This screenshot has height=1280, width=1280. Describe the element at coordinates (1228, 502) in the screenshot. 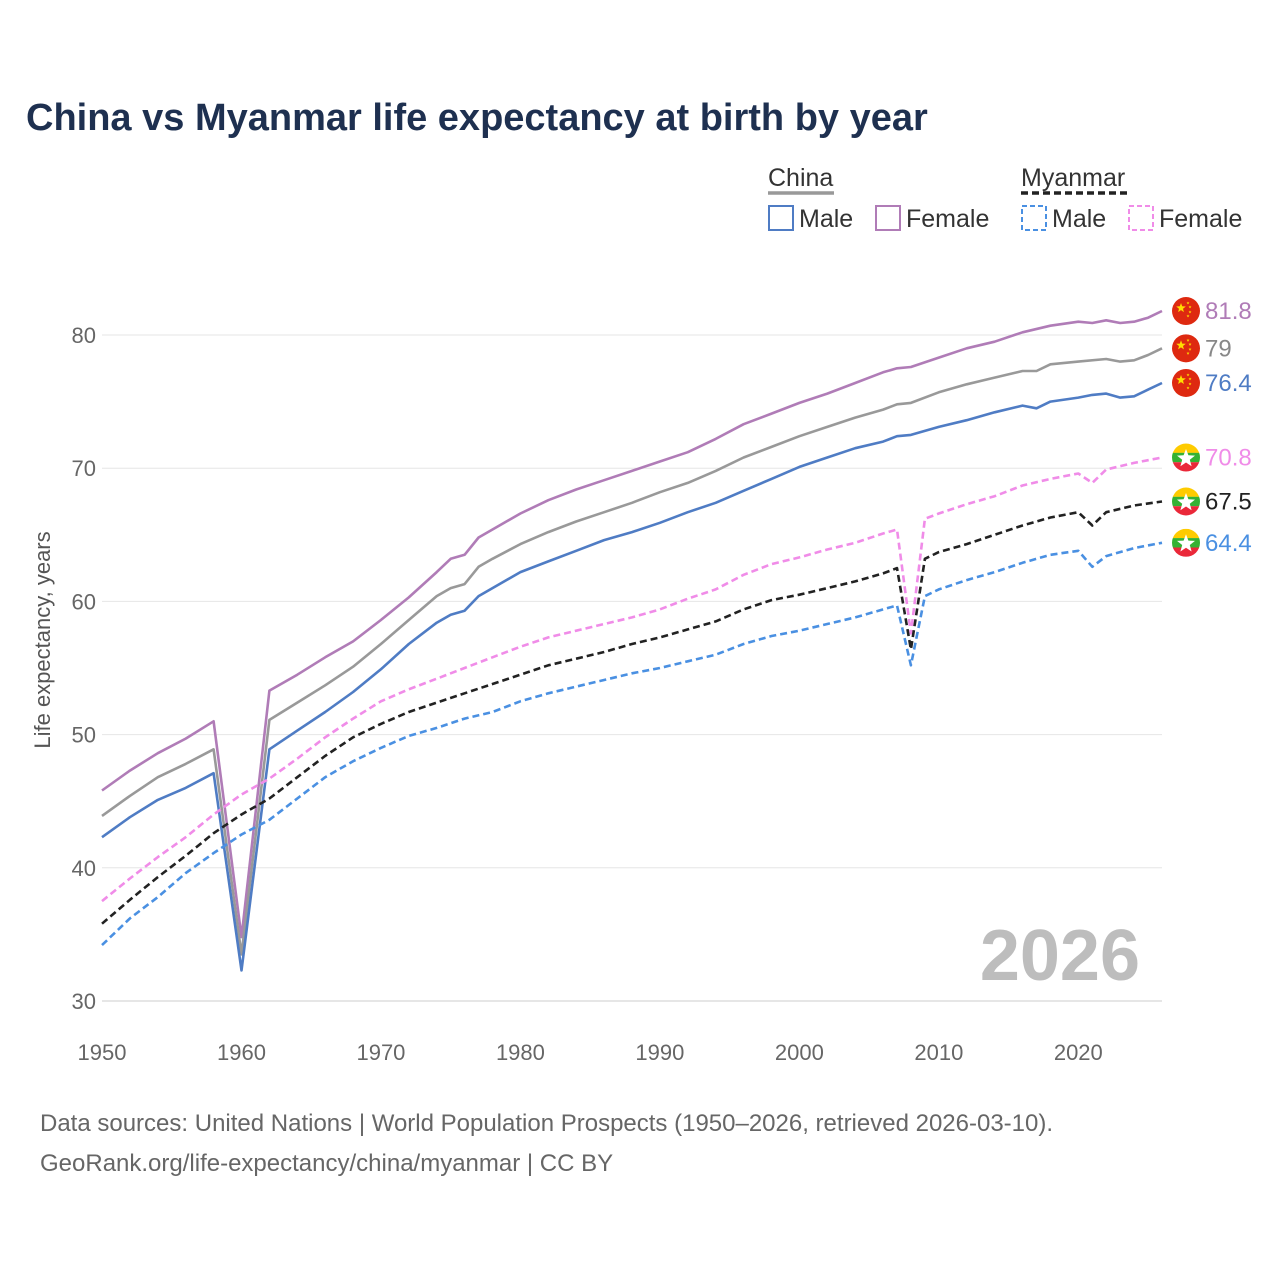

I see `myanmar-total-value: 67.5` at that location.